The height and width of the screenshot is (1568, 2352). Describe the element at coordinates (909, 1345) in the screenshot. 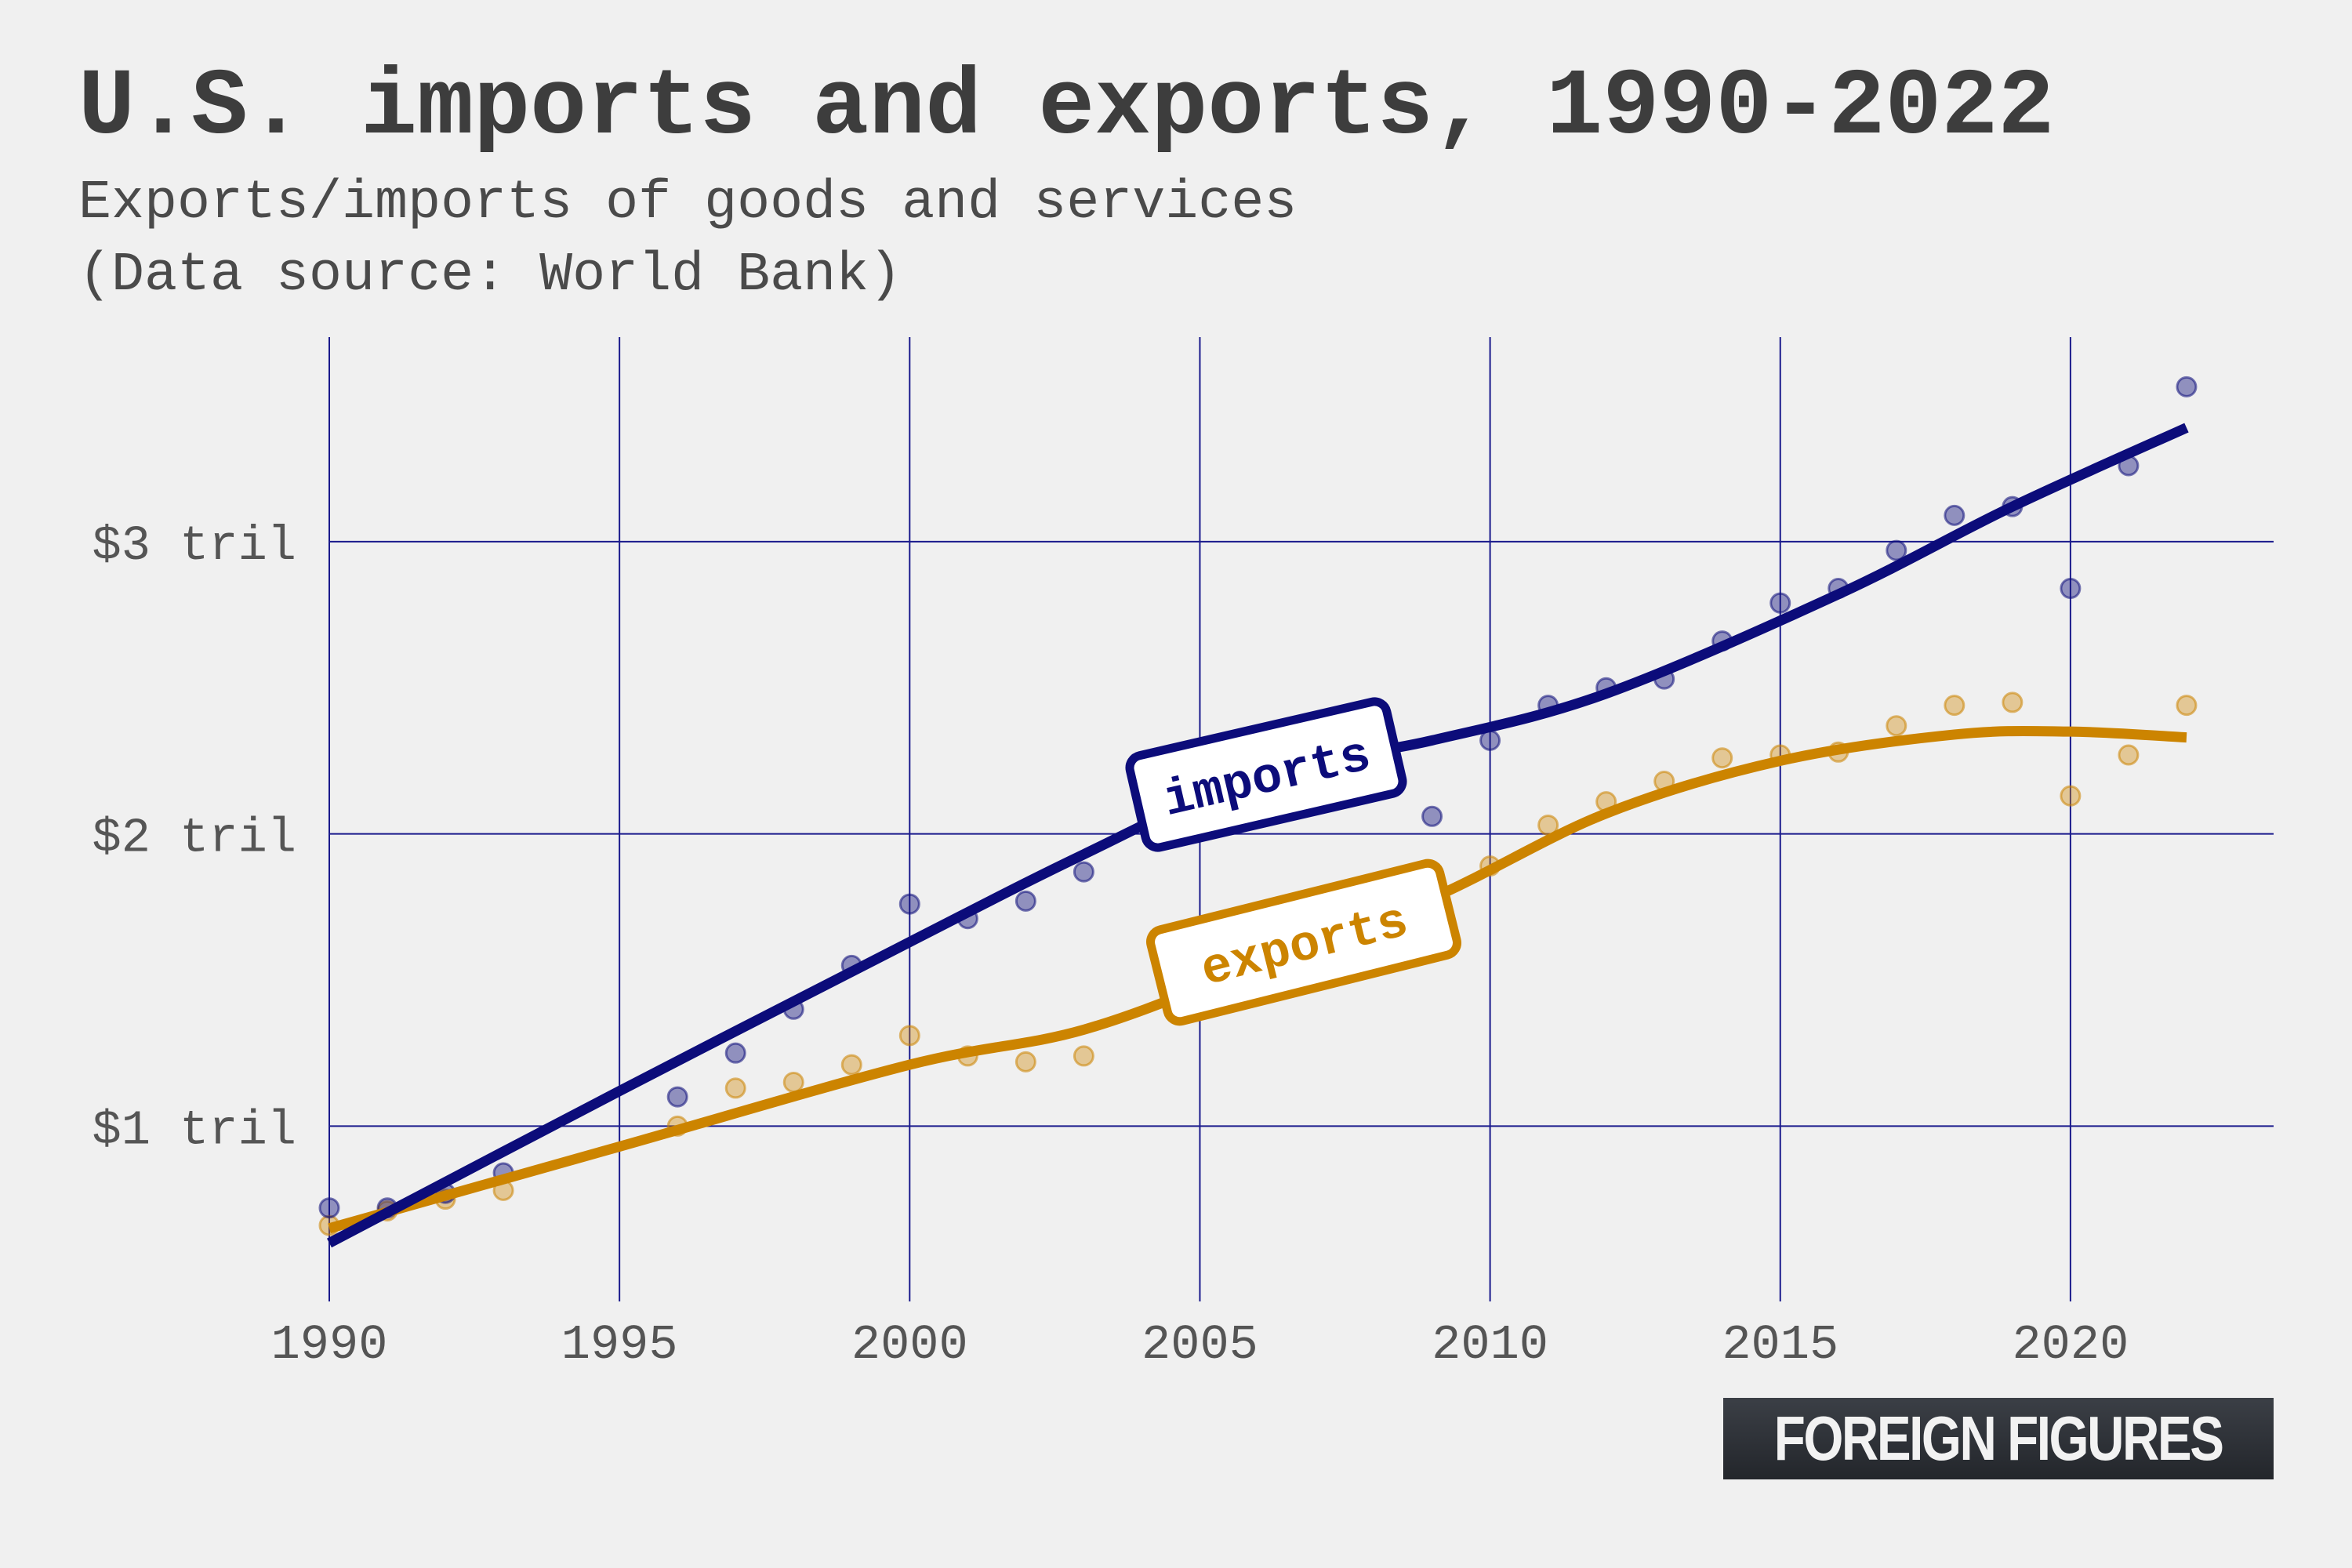

I see `x-tick-label: 2000` at that location.